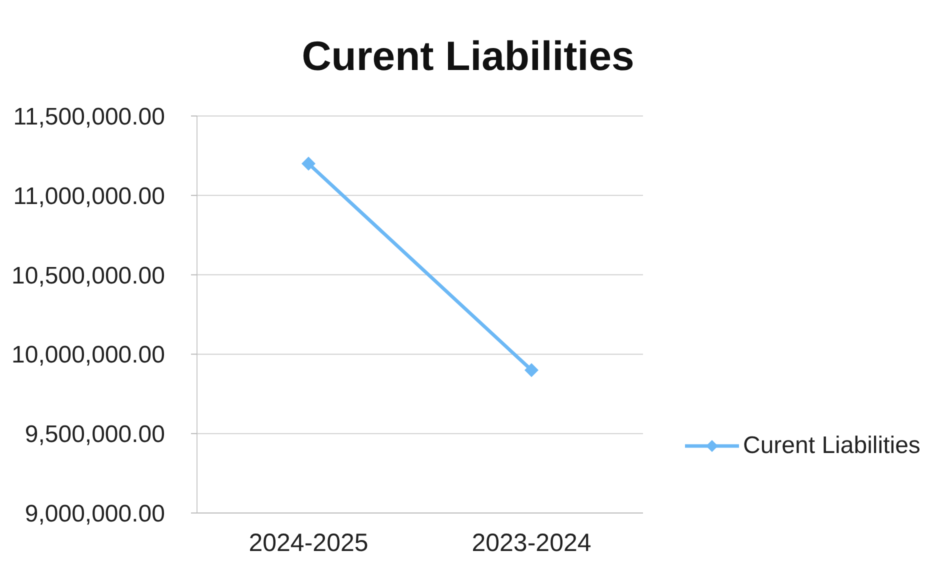  I want to click on y-tick-label: 11,000,000.00, so click(89, 196).